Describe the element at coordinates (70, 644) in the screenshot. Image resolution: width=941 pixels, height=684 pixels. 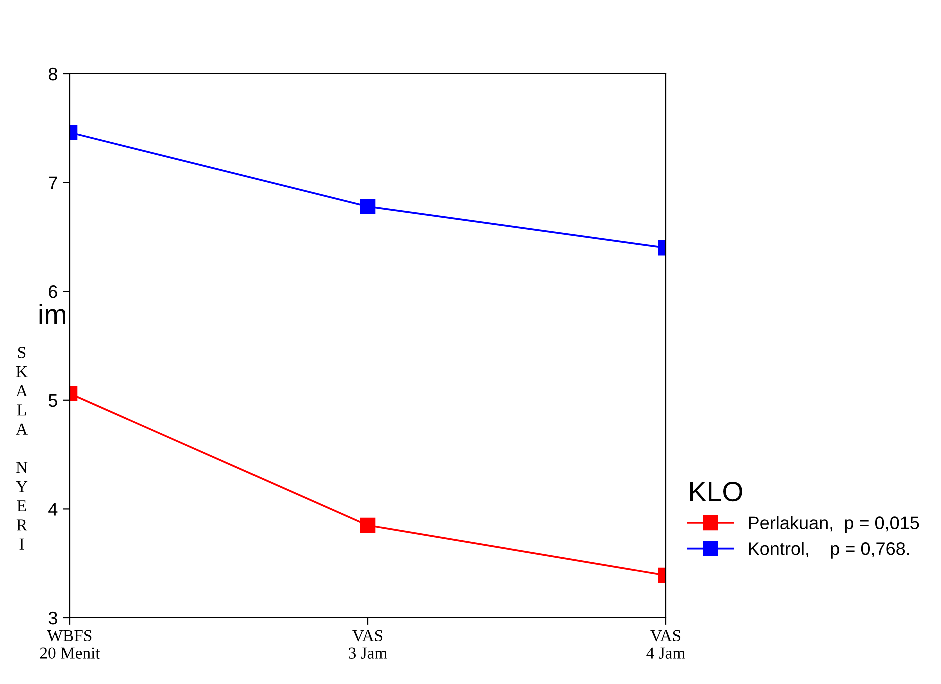
I see `x-tick-label: WBFS 20 Menit` at that location.